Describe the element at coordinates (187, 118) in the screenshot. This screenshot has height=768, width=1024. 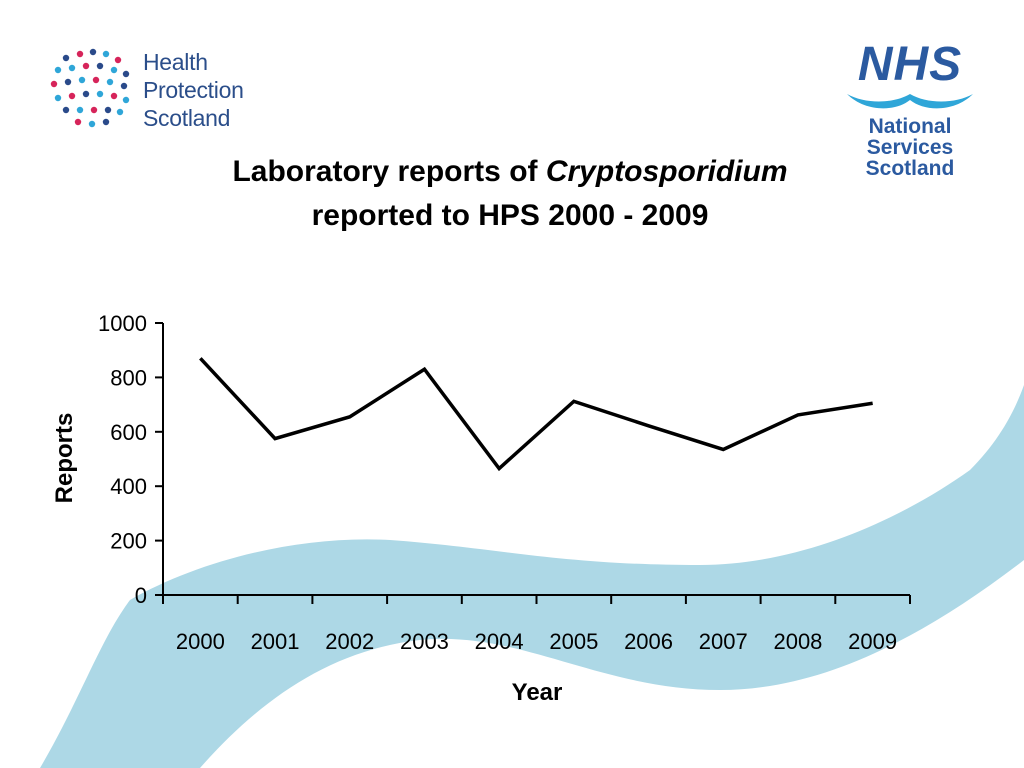
I see `hps-line-3: Scotland` at that location.